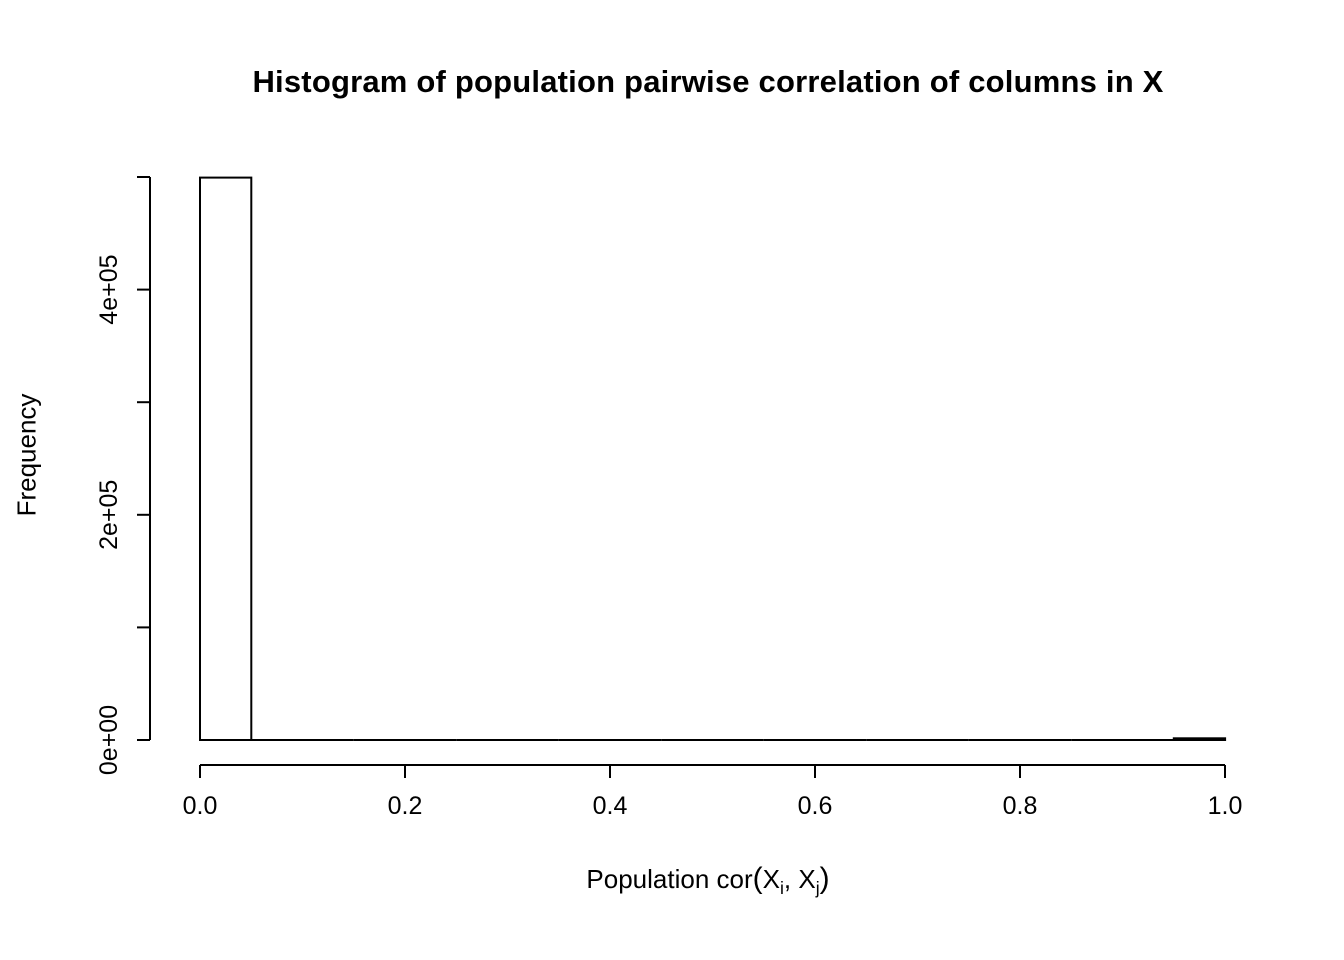 Image resolution: width=1344 pixels, height=960 pixels. I want to click on y-axis-tick-label: 4e+05, so click(109, 289).